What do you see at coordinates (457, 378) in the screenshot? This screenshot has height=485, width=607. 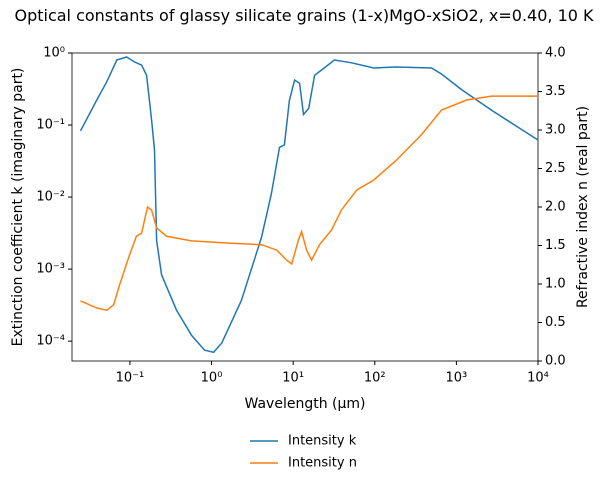 I see `x-tick-label: 10³` at bounding box center [457, 378].